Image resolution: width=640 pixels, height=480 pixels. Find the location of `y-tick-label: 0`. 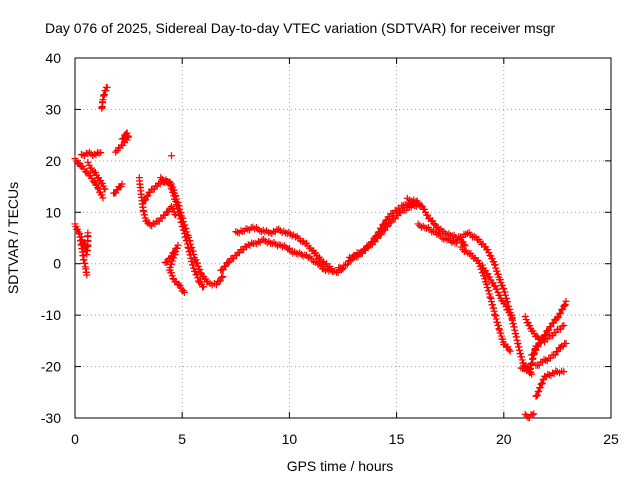

y-tick-label: 0 is located at coordinates (57, 264).